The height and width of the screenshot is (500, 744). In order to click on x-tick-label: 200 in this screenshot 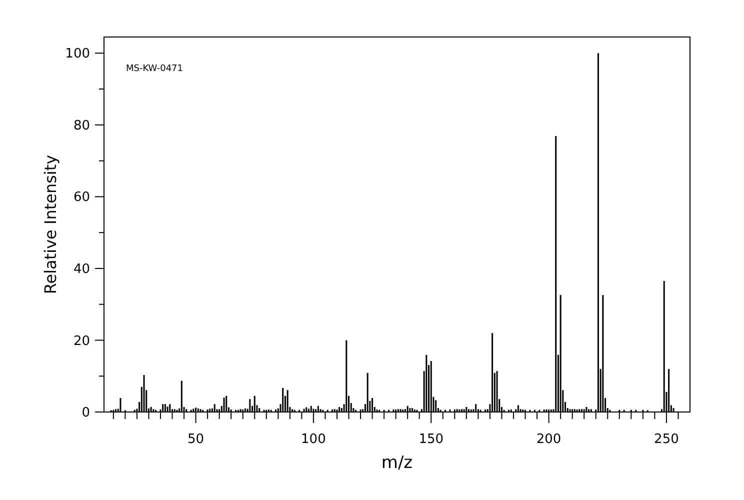, I will do `click(549, 439)`.